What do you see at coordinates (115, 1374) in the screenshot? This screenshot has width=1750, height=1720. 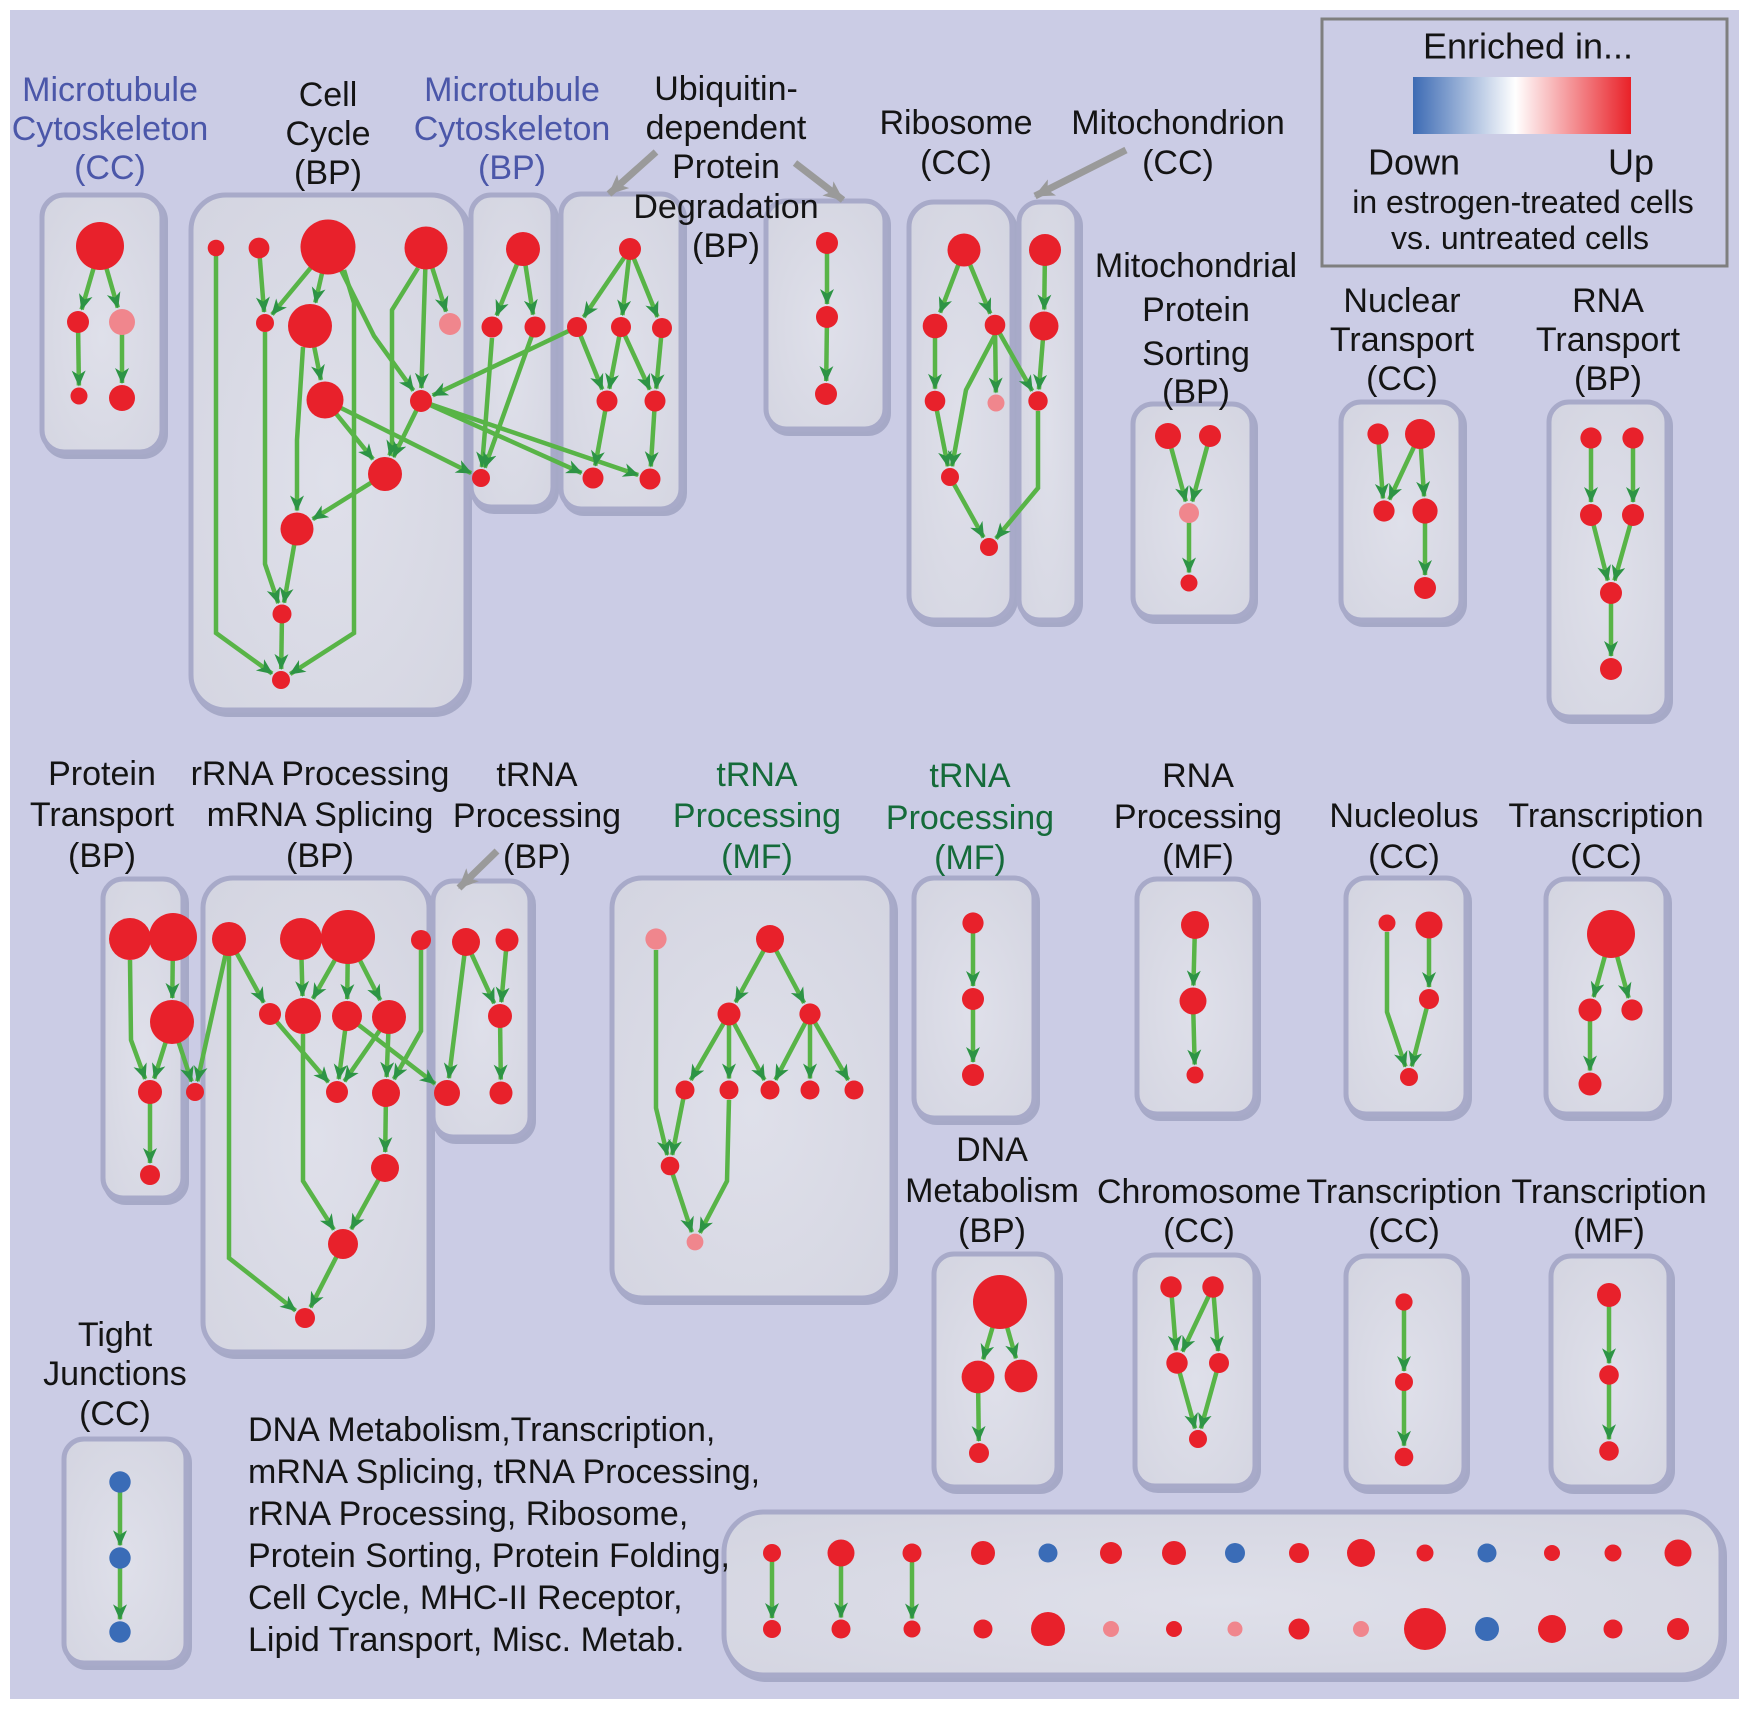 I see `svg-text: Junctions` at bounding box center [115, 1374].